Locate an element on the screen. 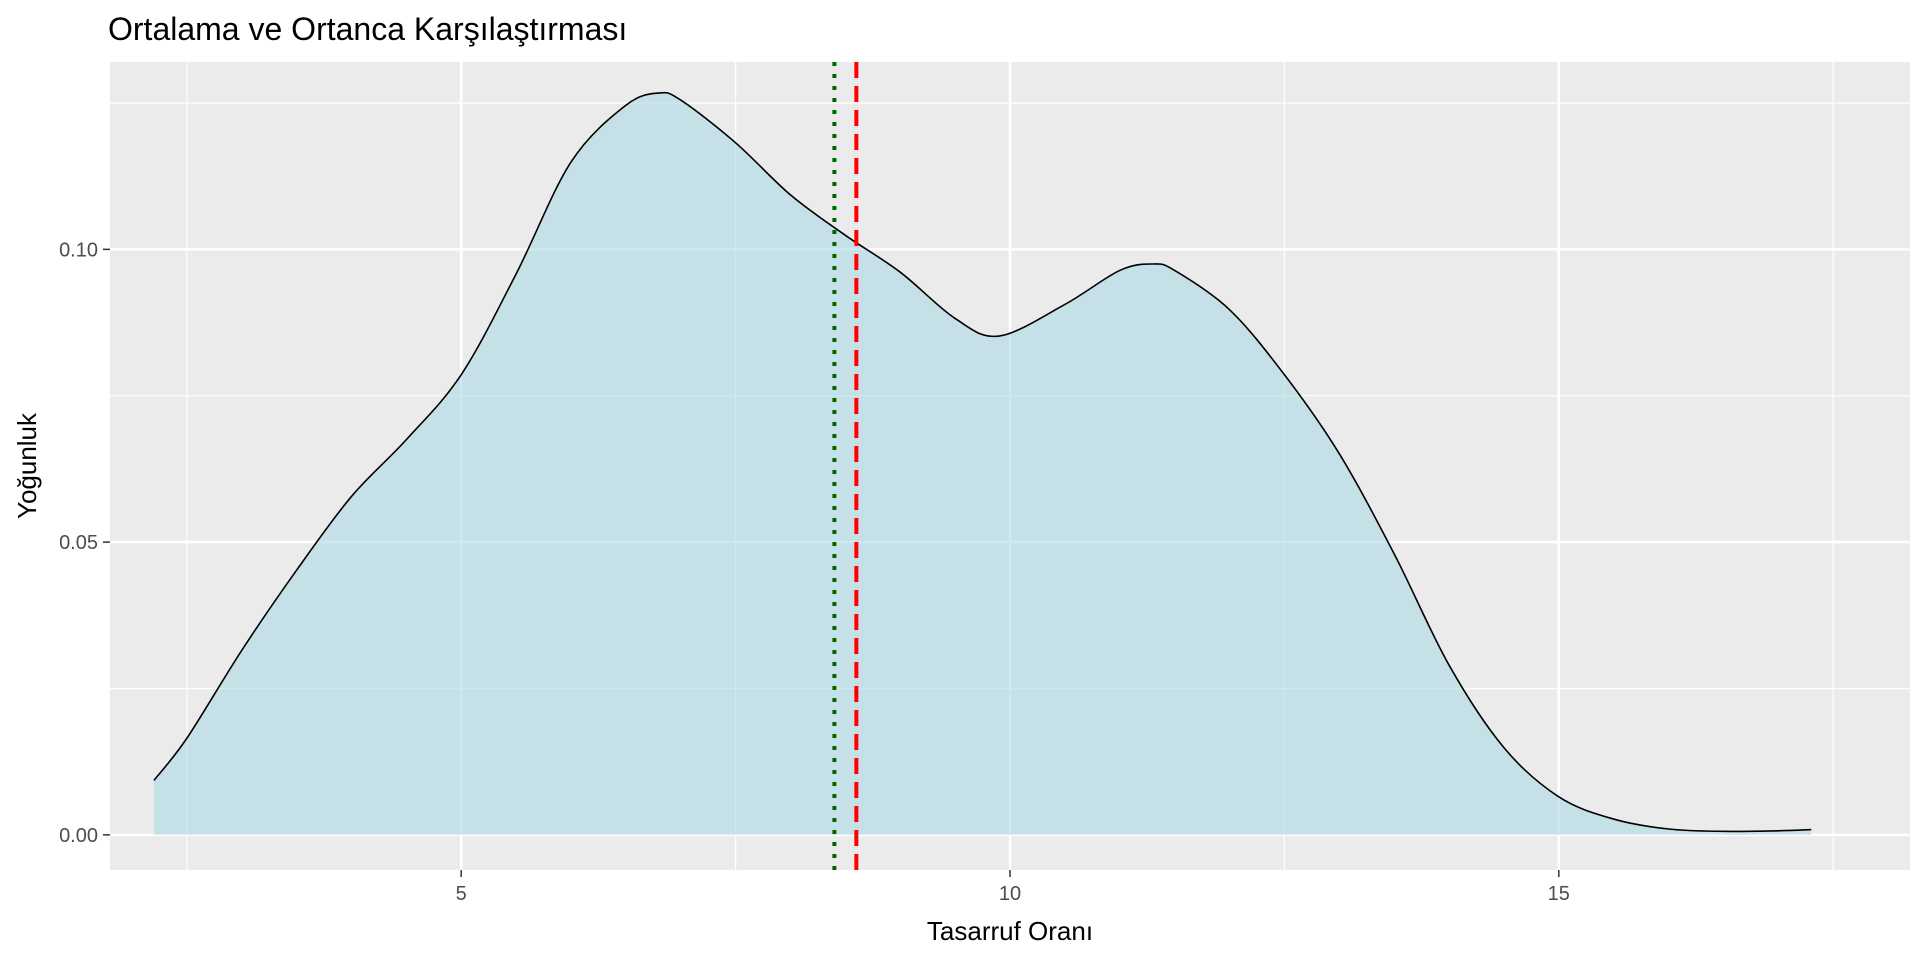 The width and height of the screenshot is (1920, 960). y-axis: 0.00 0.05 0.10 is located at coordinates (84, 543).